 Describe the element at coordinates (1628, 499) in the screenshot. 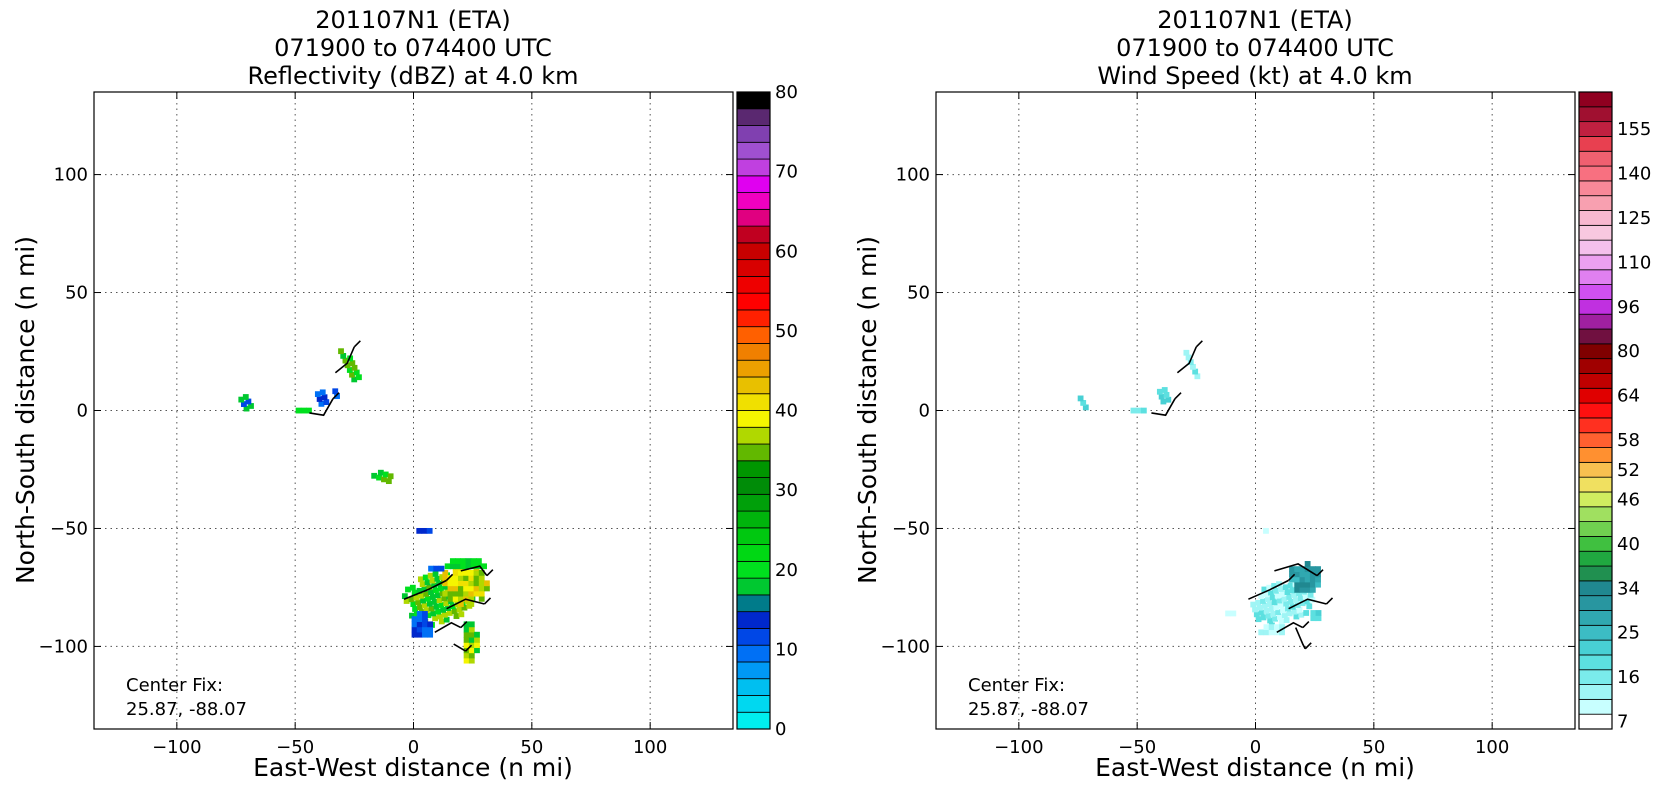

I see `colorbar-tick-label: 46` at that location.